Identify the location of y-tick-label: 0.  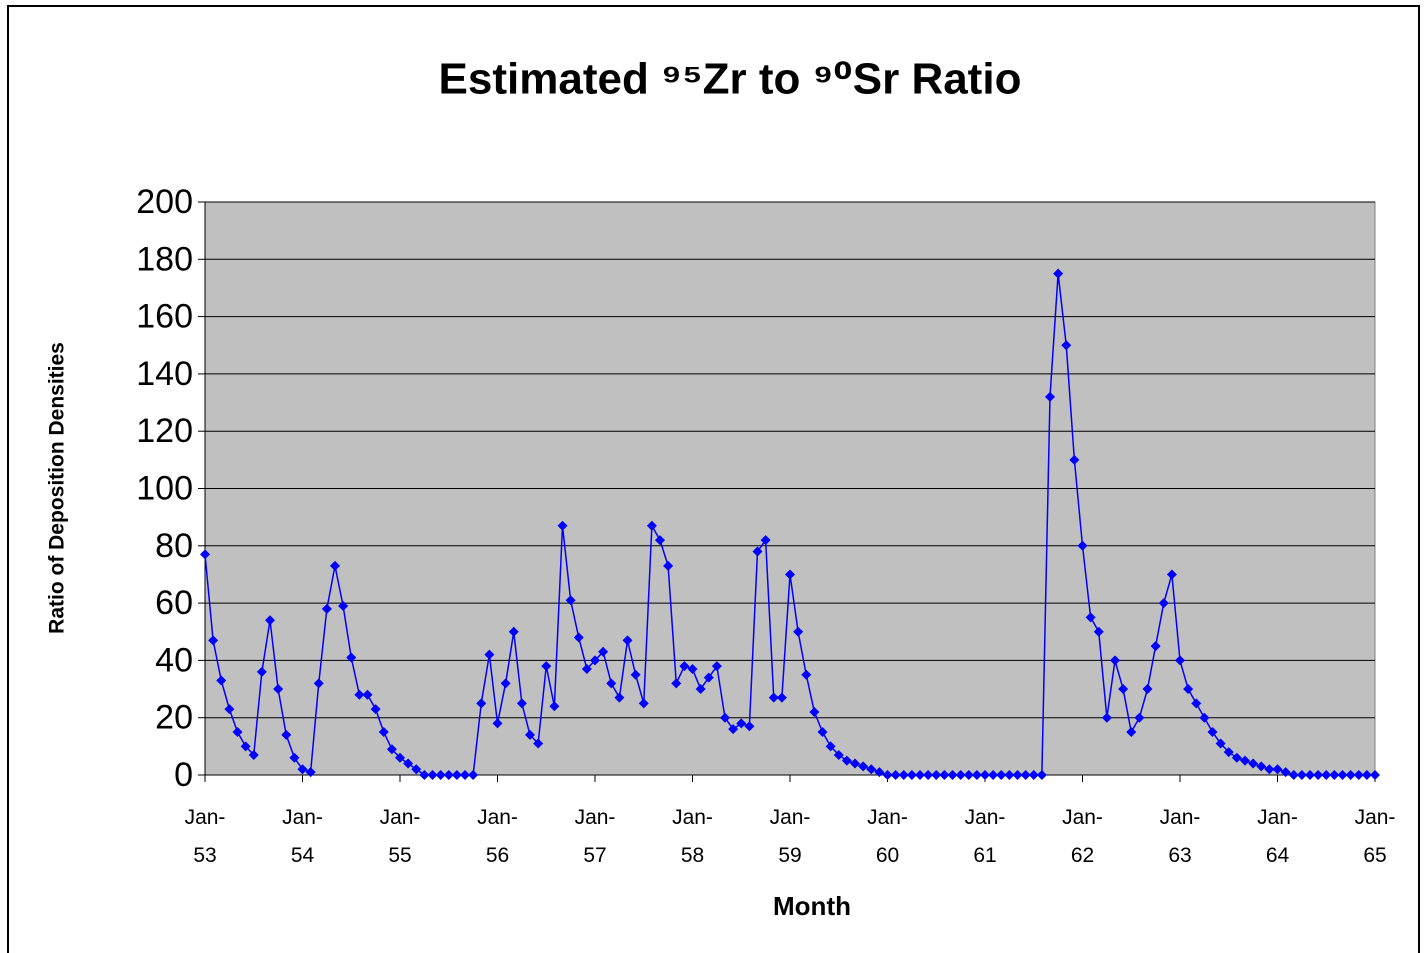
(183, 775).